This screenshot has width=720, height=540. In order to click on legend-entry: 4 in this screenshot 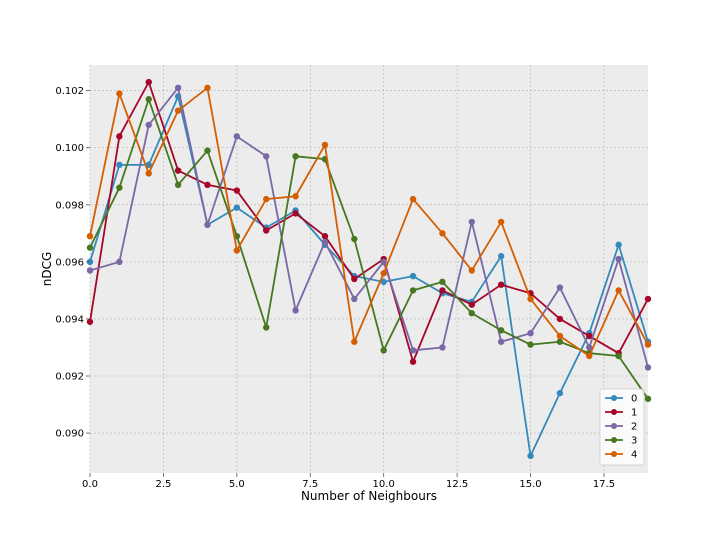, I will do `click(621, 455)`.